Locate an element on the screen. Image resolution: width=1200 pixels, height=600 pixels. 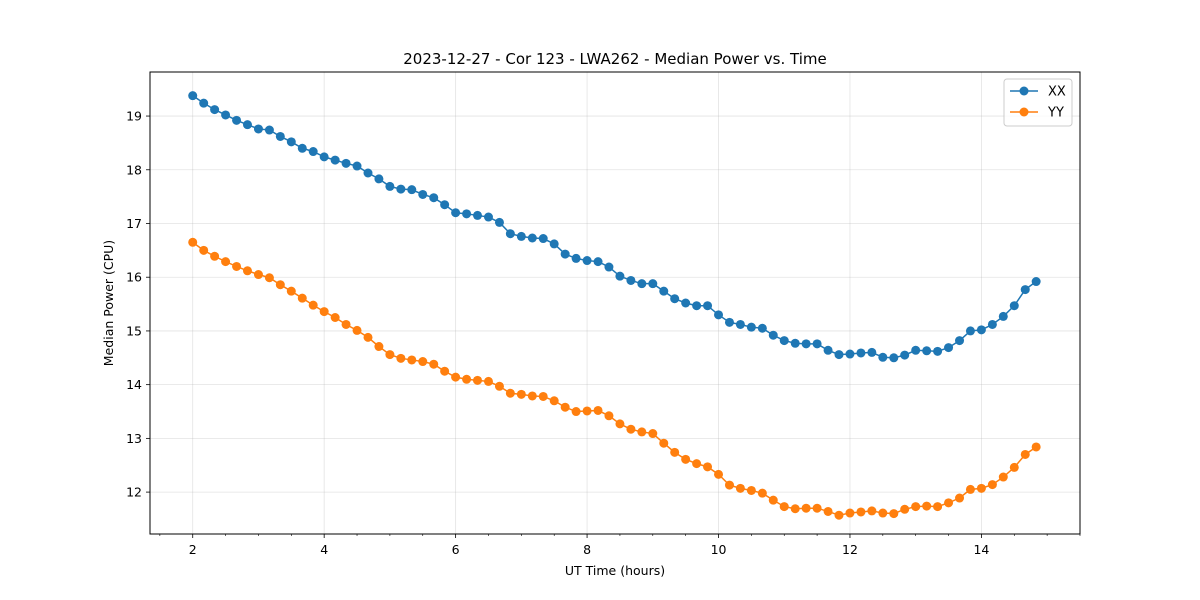
x-tick-label: 10 is located at coordinates (719, 549).